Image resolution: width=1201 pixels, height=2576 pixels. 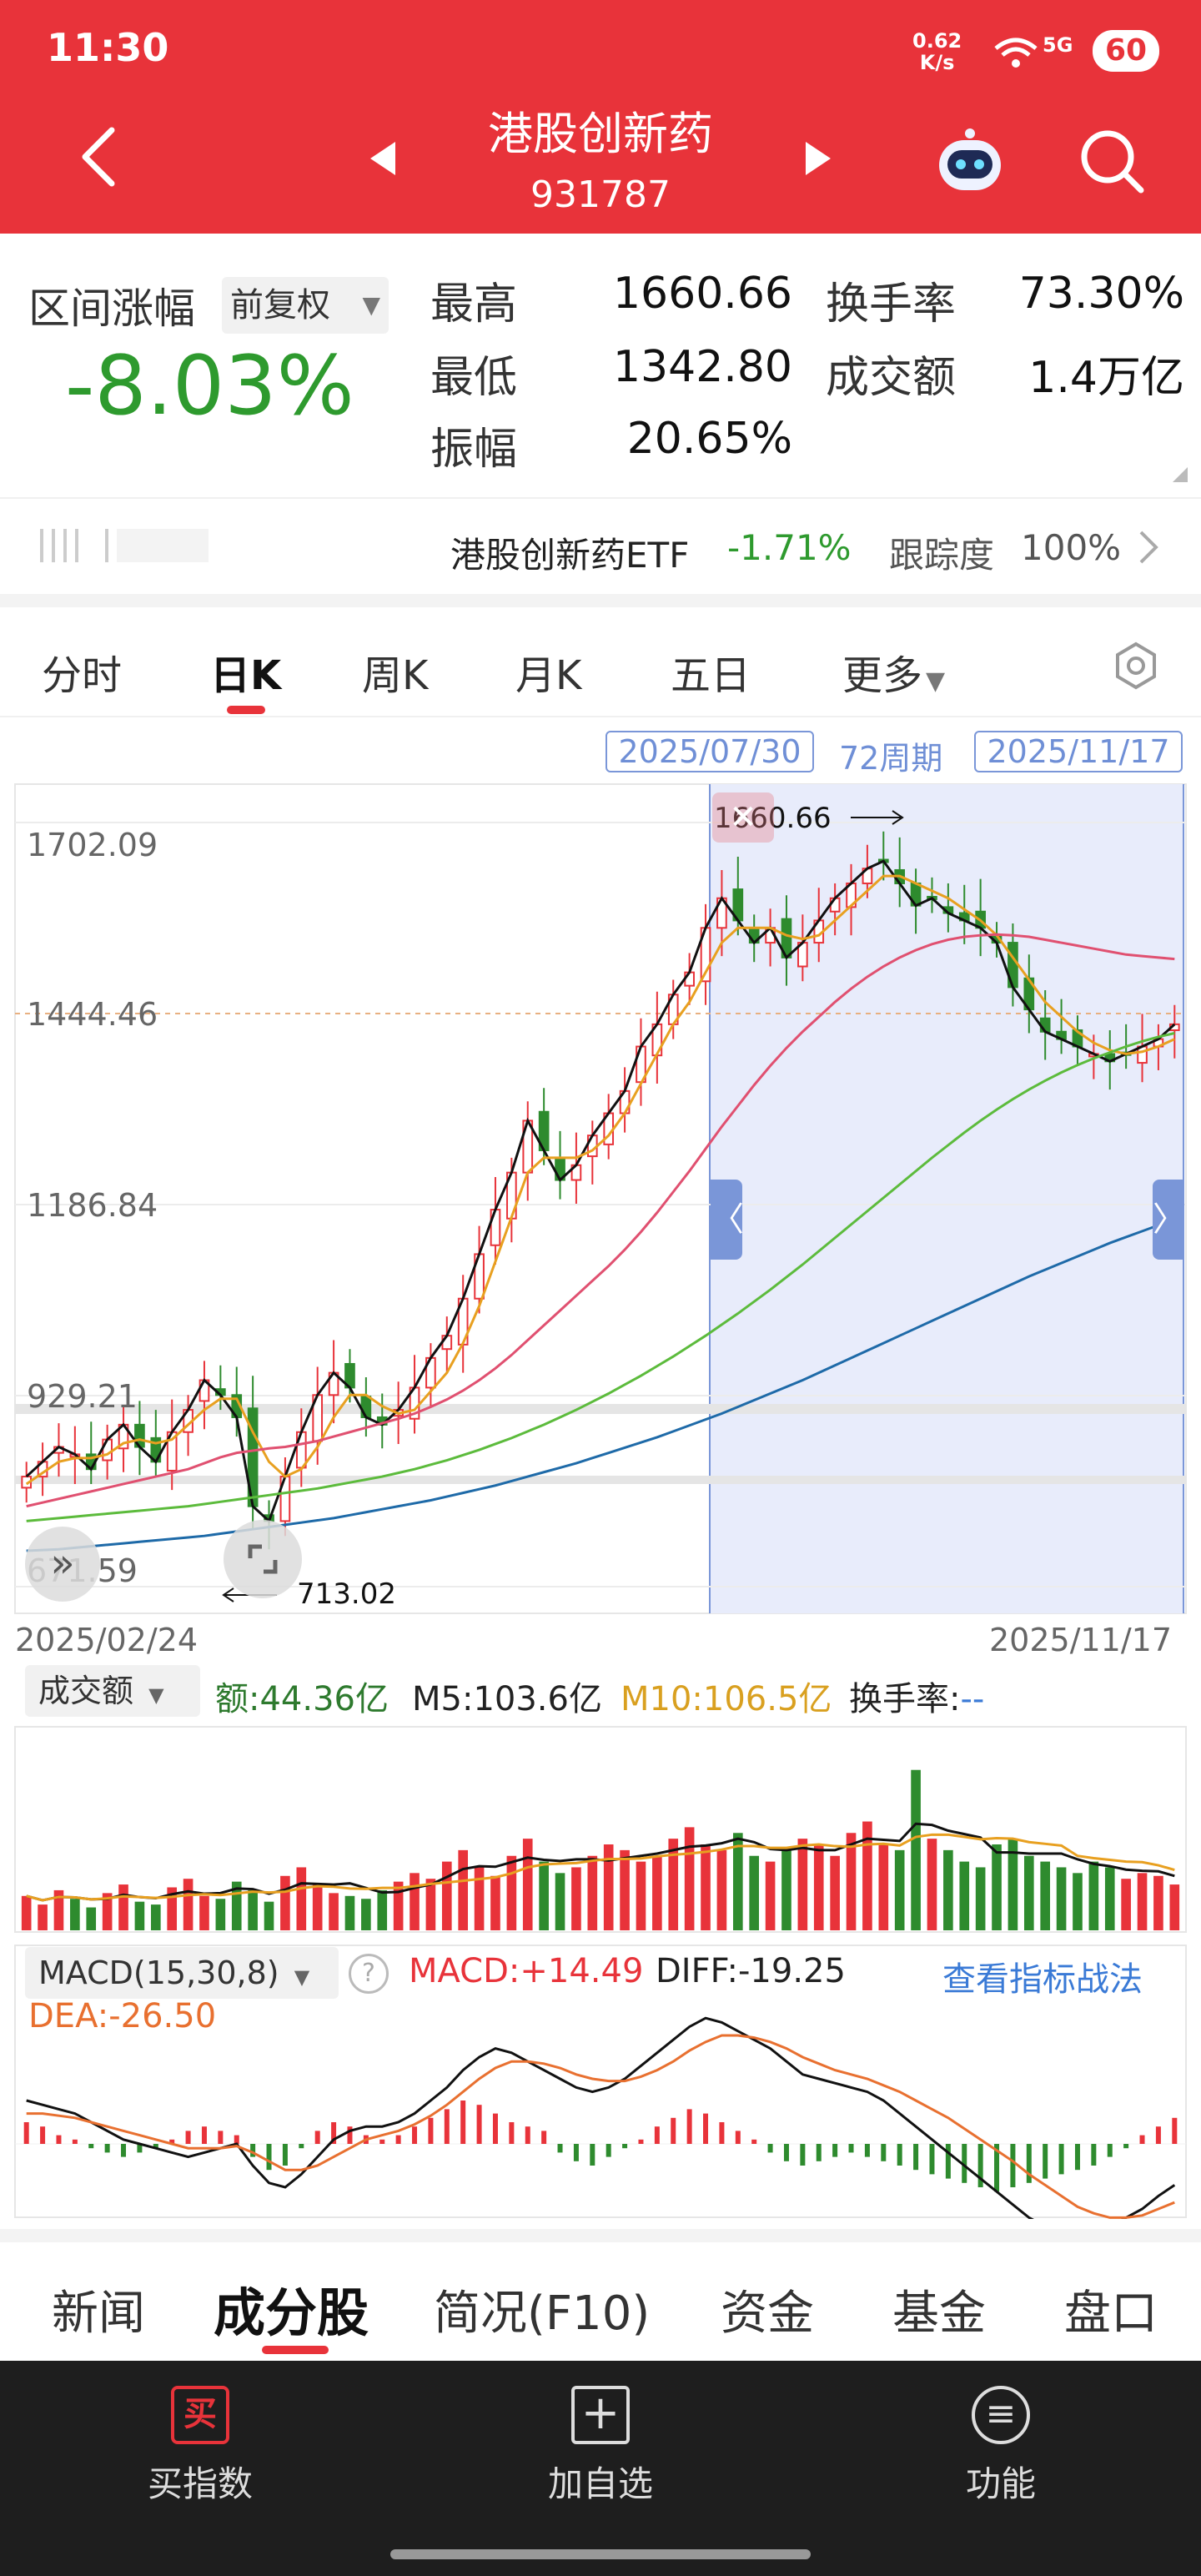 What do you see at coordinates (1112, 161) in the screenshot?
I see `search-icon` at bounding box center [1112, 161].